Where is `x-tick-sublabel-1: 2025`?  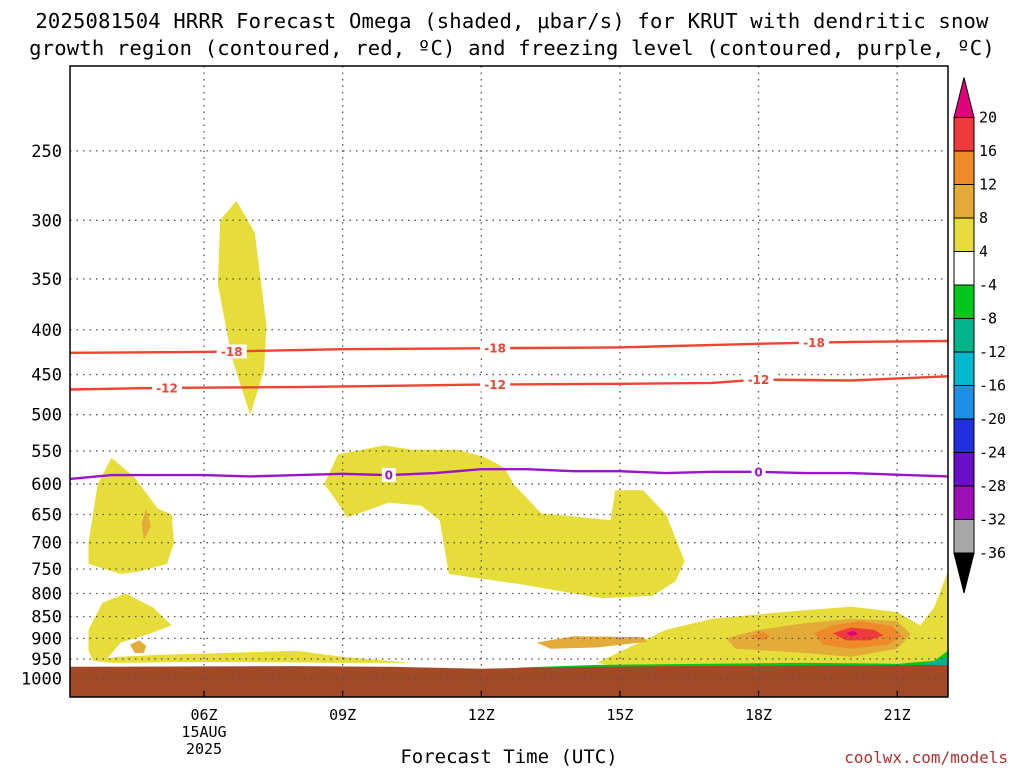
x-tick-sublabel-1: 2025 is located at coordinates (204, 749).